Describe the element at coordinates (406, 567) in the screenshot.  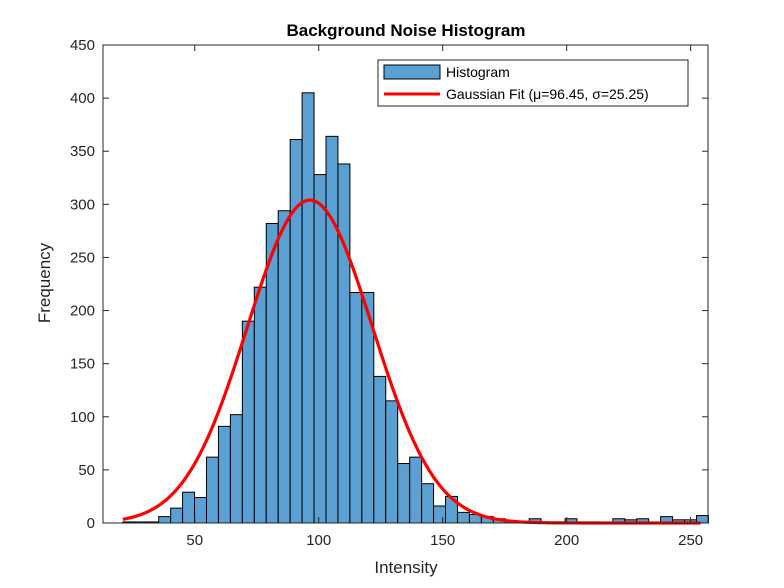
I see `x-axis-label: Intensity` at that location.